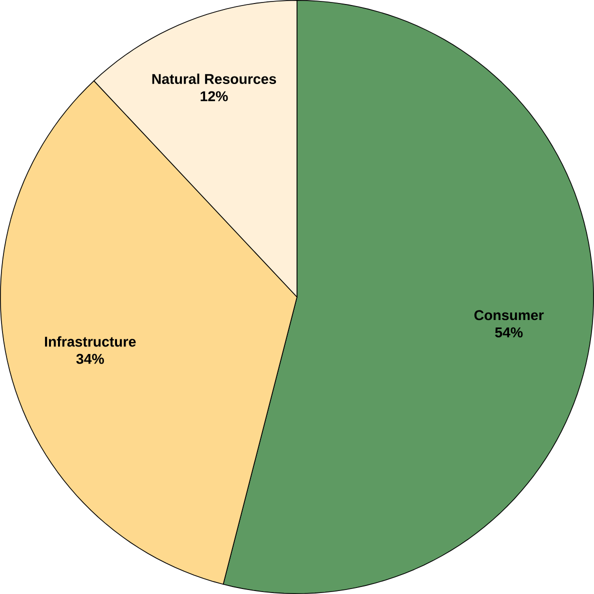  I want to click on data-label: 12%, so click(214, 96).